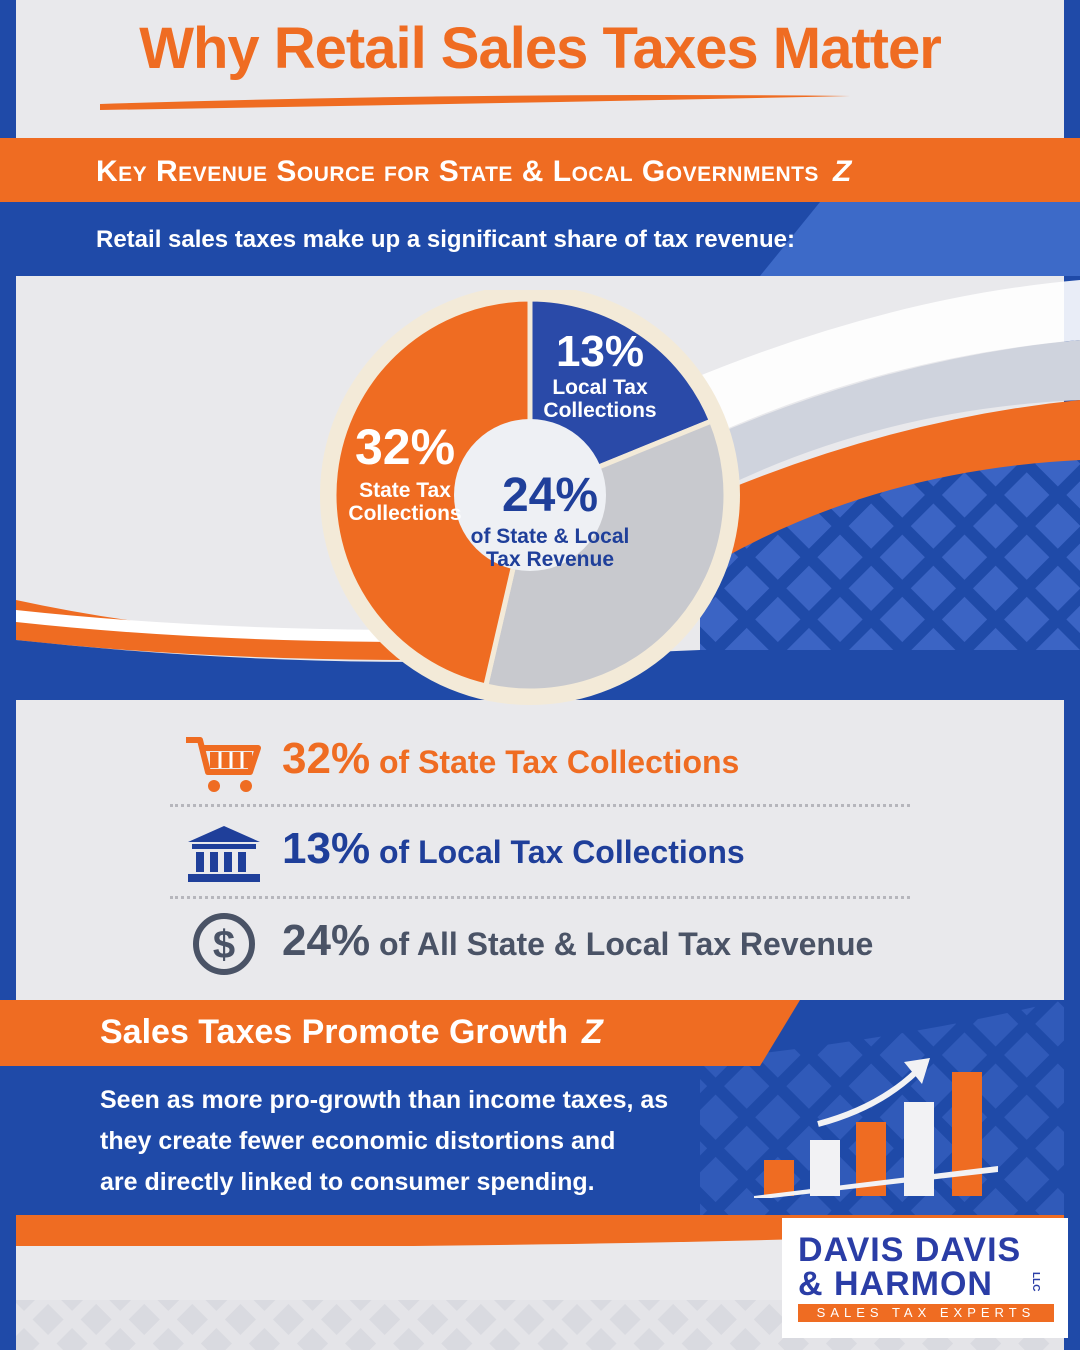 Image resolution: width=1080 pixels, height=1350 pixels. I want to click on pie-label-state: 32% State Tax Collections, so click(405, 472).